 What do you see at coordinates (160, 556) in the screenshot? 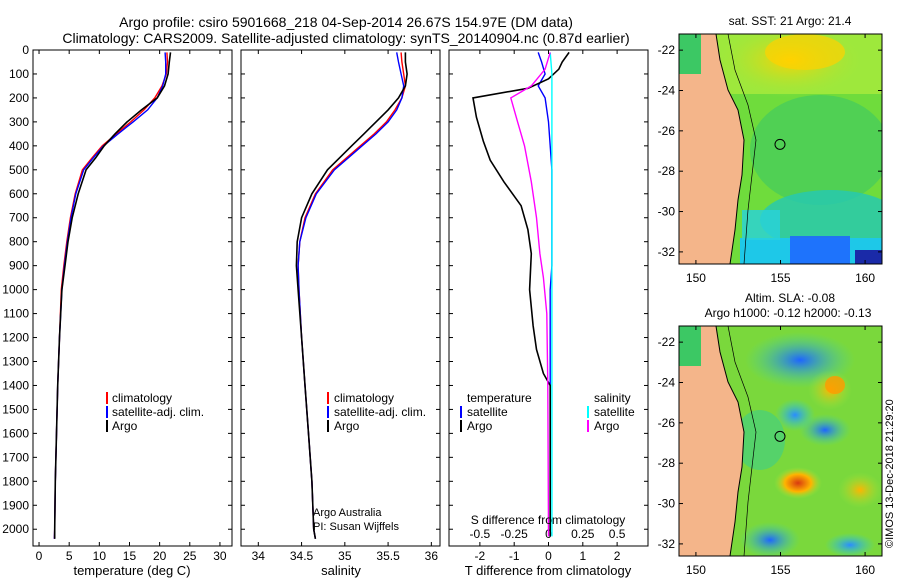
I see `x-tick-label: 20` at bounding box center [160, 556].